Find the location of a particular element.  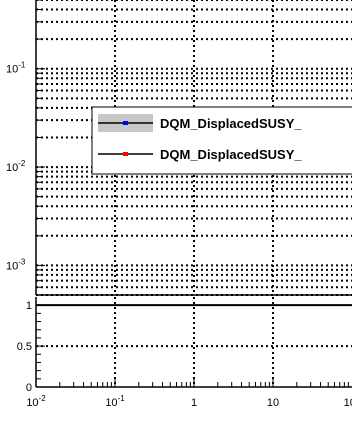

x-tick-label-exponent: -1 is located at coordinates (122, 398).